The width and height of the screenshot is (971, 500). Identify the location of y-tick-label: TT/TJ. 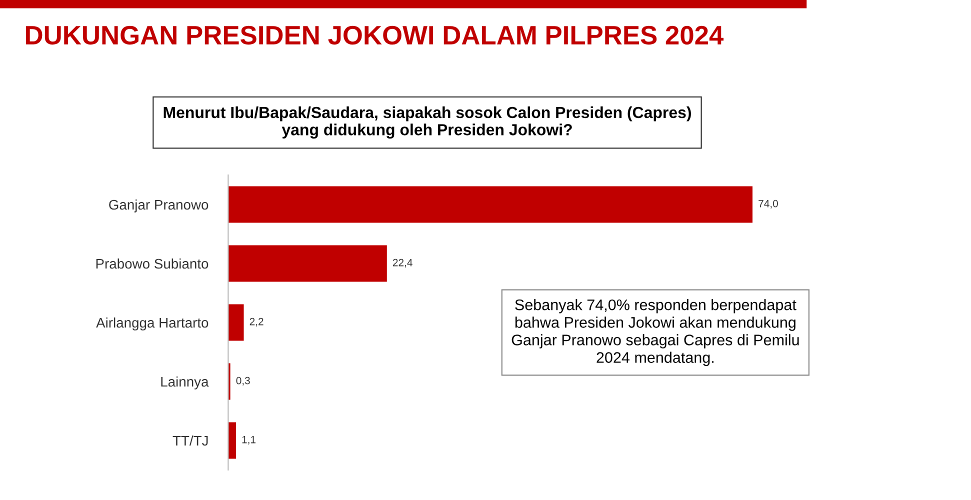
(190, 440).